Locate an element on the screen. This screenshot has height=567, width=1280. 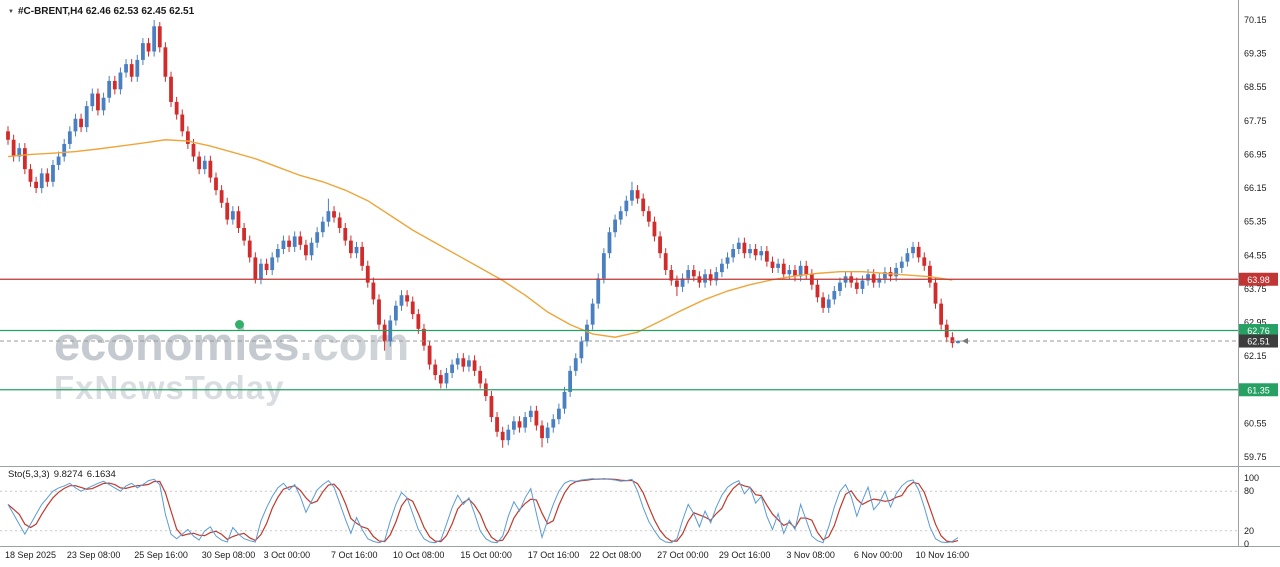
time-label: 25 Sep 16:00 is located at coordinates (161, 555).